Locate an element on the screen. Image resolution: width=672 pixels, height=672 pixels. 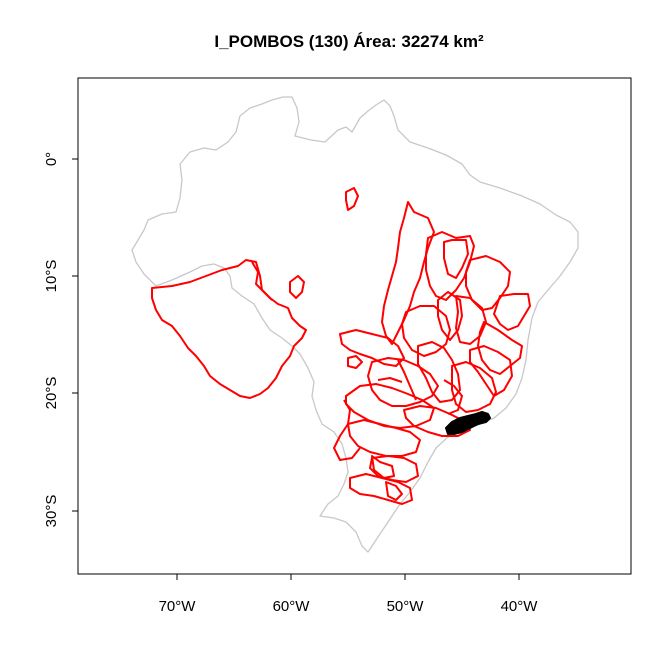
basin-west-inner is located at coordinates (262, 281).